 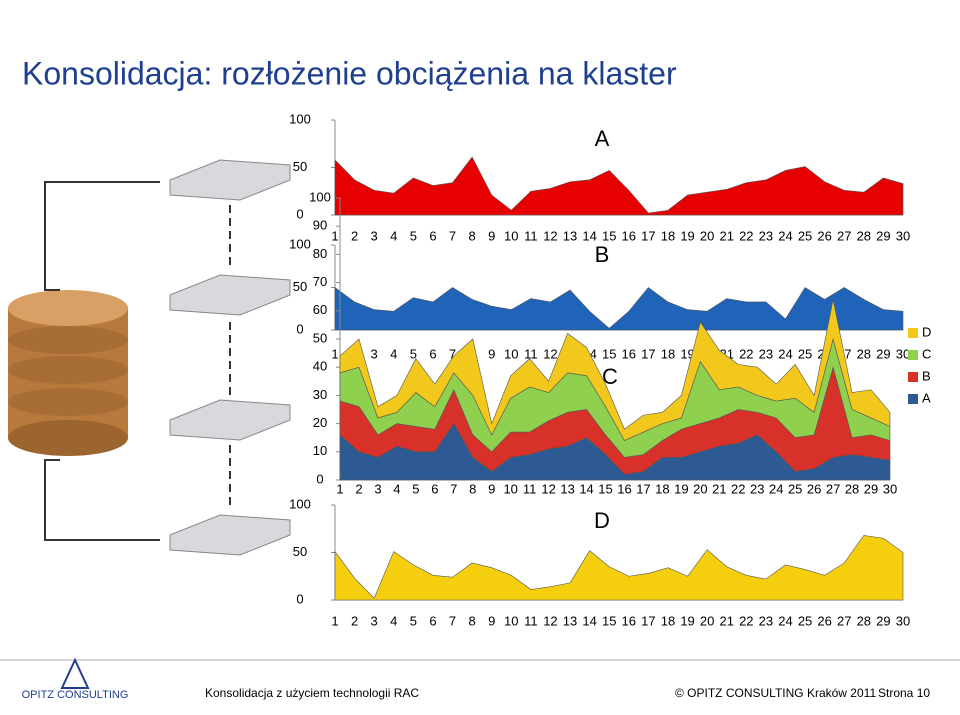 What do you see at coordinates (775, 693) in the screenshot?
I see `footer-center: © OPITZ CONSULTING Kraków 2011` at bounding box center [775, 693].